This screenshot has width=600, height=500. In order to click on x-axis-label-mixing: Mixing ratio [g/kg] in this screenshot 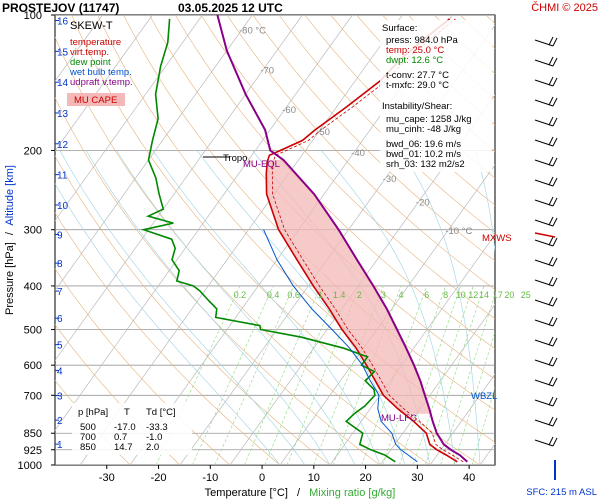, I will do `click(352, 493)`.